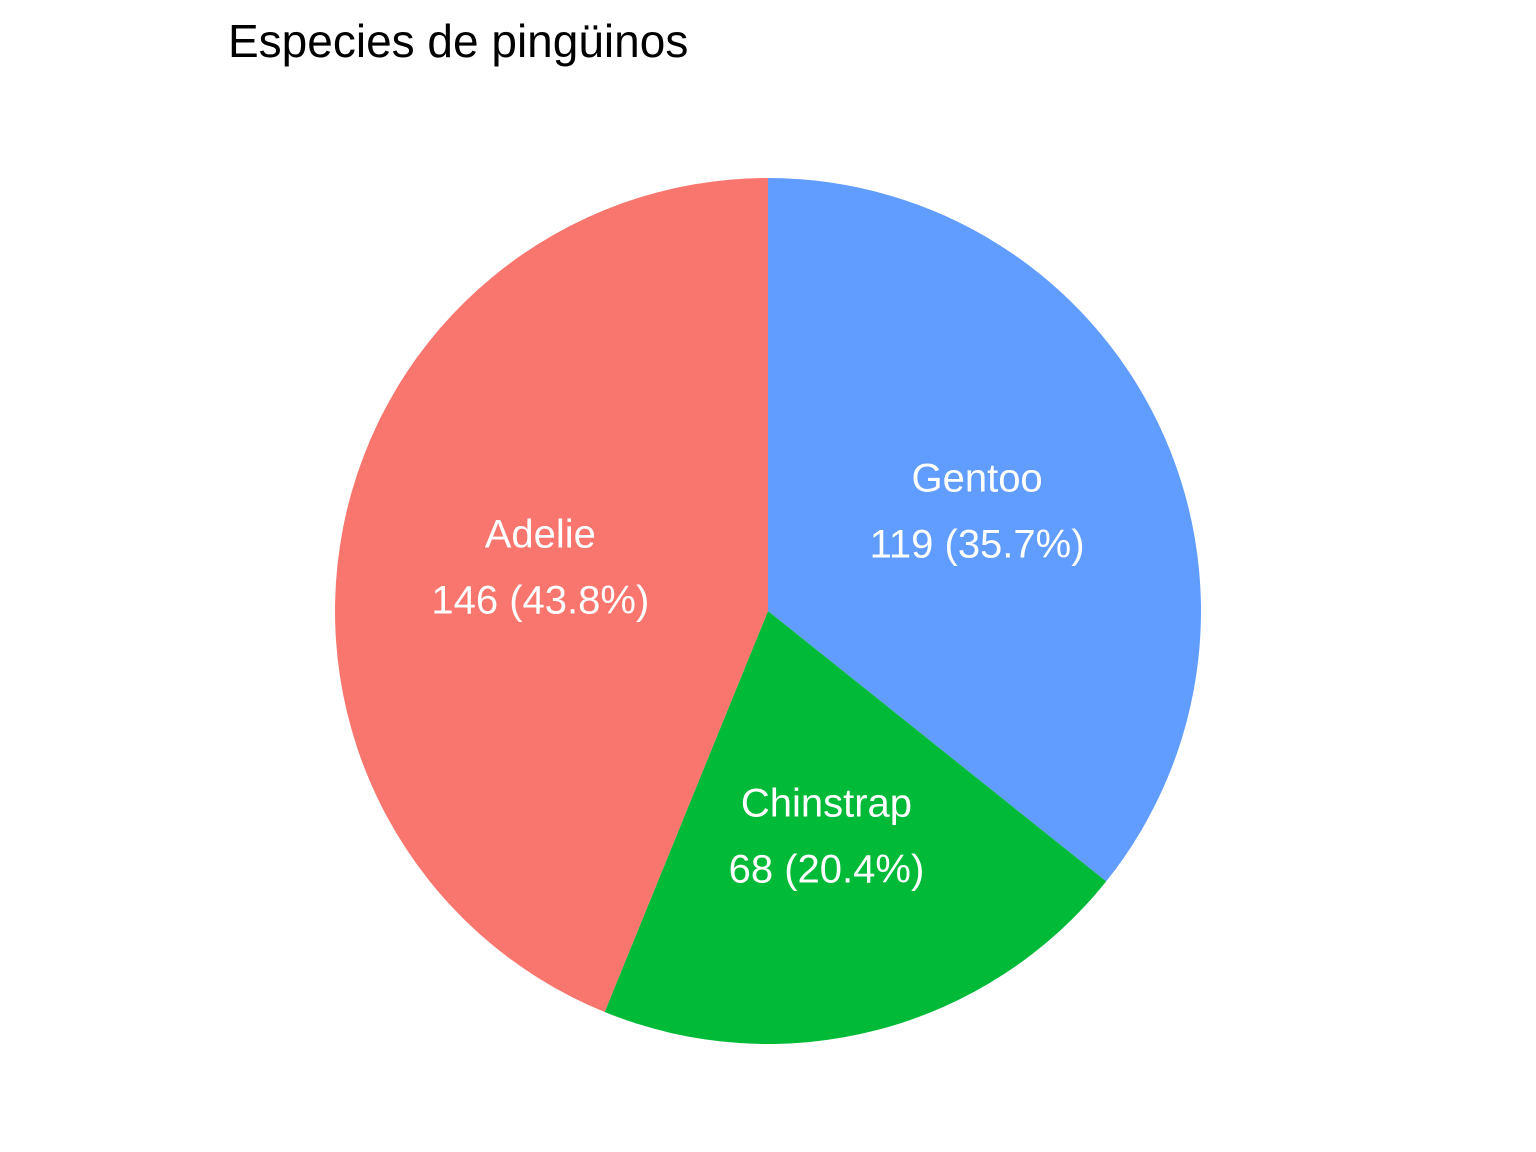  Describe the element at coordinates (855, 827) in the screenshot. I see `pie-slice-chinstrap` at that location.